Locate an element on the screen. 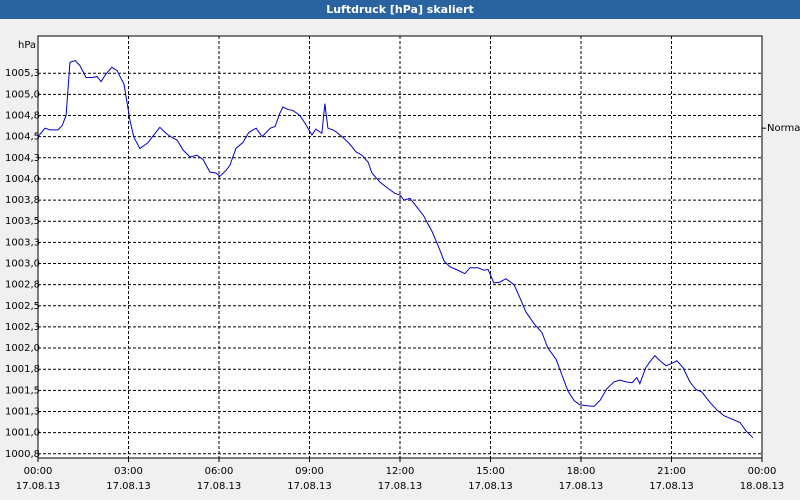  y-tick-label: 1003,3 is located at coordinates (22, 242).